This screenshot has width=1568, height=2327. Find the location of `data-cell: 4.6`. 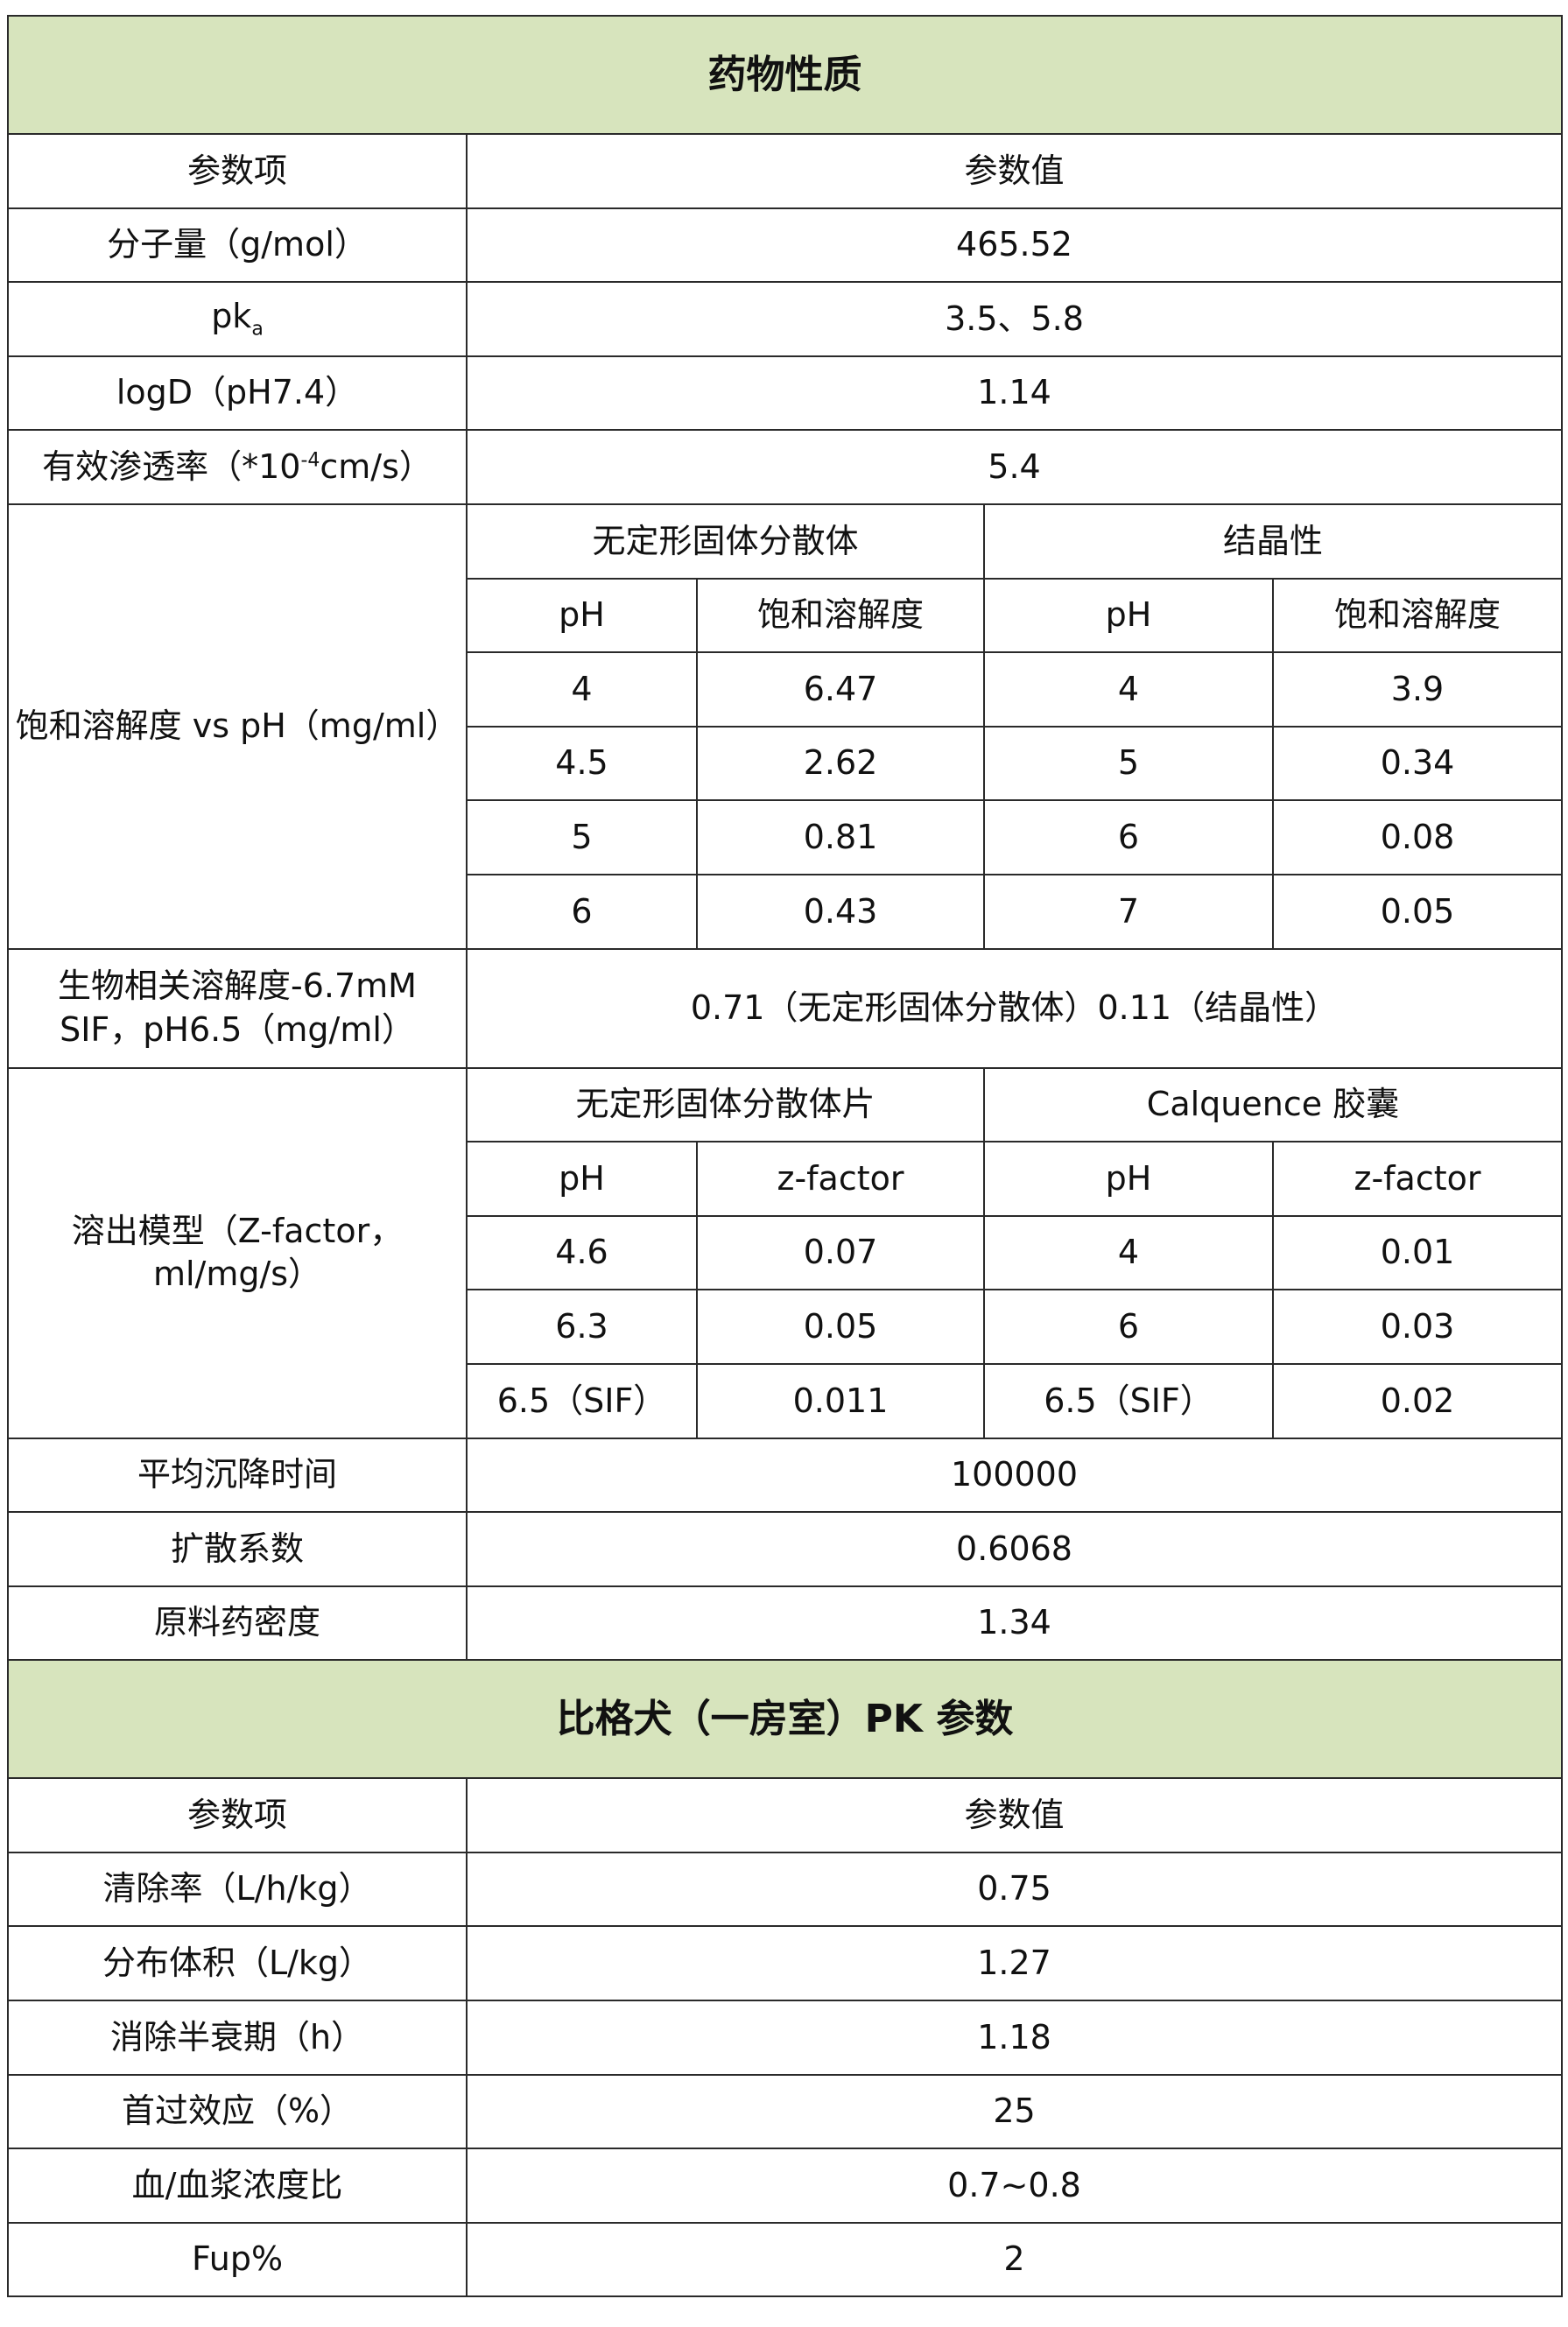

data-cell: 4.6 is located at coordinates (582, 1252).